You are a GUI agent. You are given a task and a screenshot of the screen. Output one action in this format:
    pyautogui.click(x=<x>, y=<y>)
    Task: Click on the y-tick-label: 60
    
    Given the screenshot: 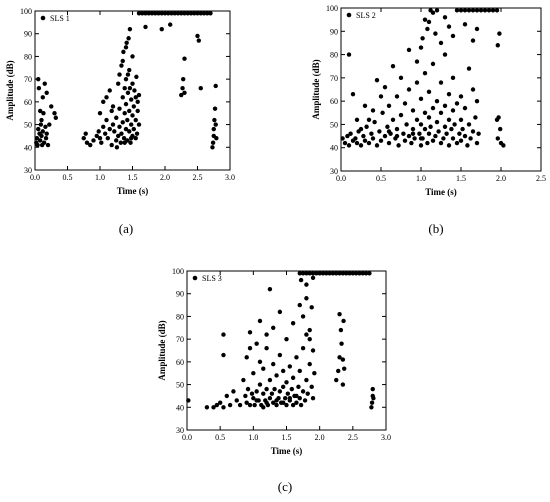 What is the action you would take?
    pyautogui.click(x=180, y=362)
    